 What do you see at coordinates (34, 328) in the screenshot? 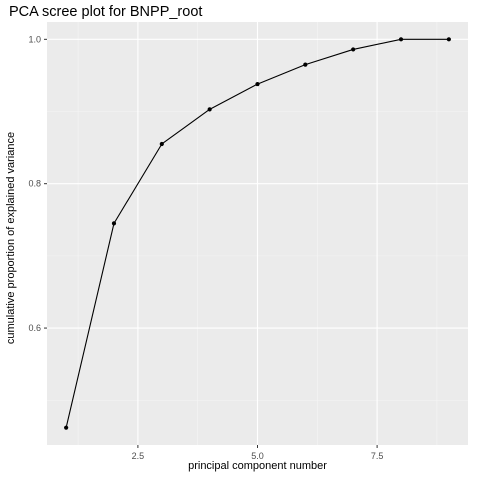
I see `y-tick-label: 0.6` at bounding box center [34, 328].